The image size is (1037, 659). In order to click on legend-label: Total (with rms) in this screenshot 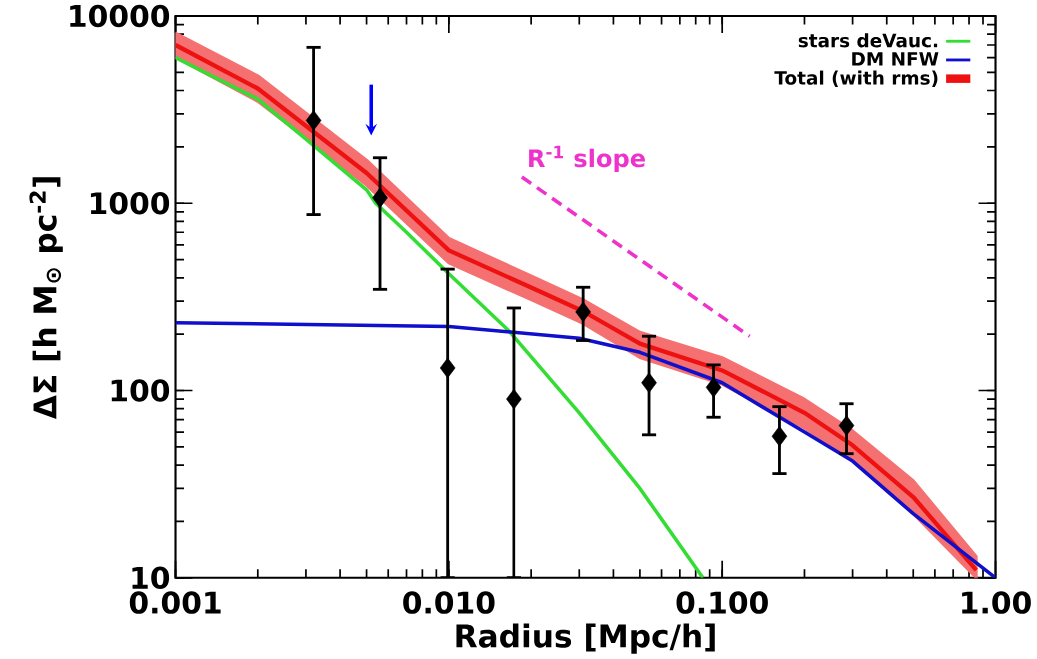, I will do `click(856, 79)`.